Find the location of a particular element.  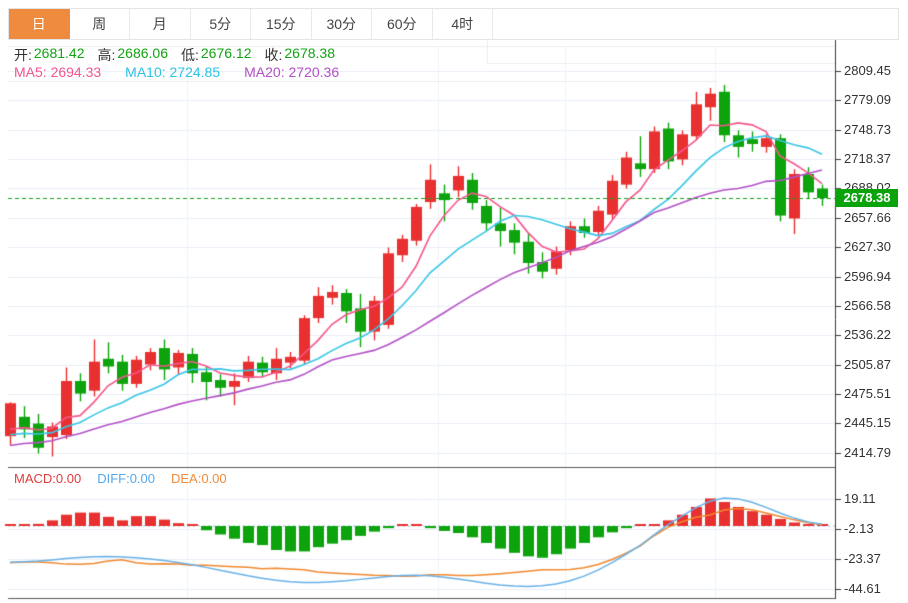

ma-legend-item: MA10: 2724.85 is located at coordinates (173, 72).